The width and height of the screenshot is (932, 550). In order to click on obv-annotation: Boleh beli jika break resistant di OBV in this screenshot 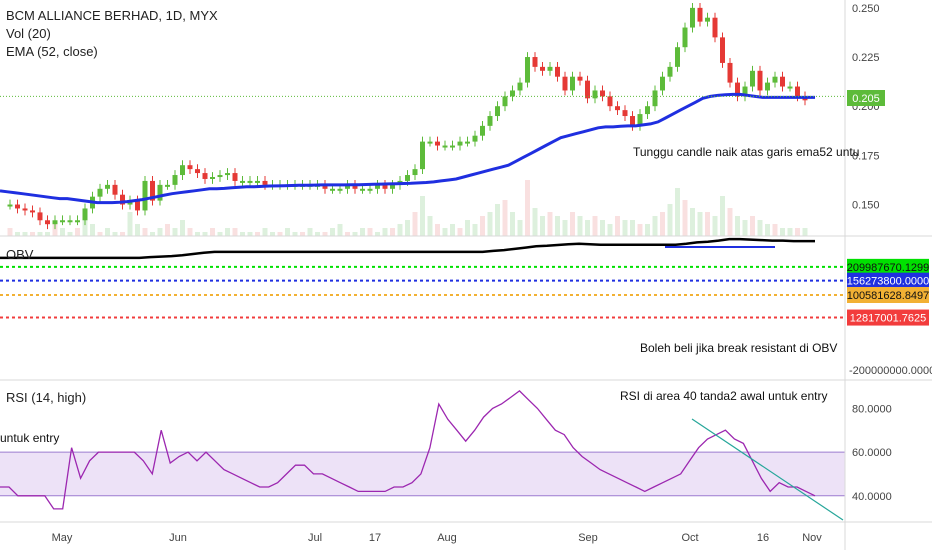, I will do `click(738, 348)`.